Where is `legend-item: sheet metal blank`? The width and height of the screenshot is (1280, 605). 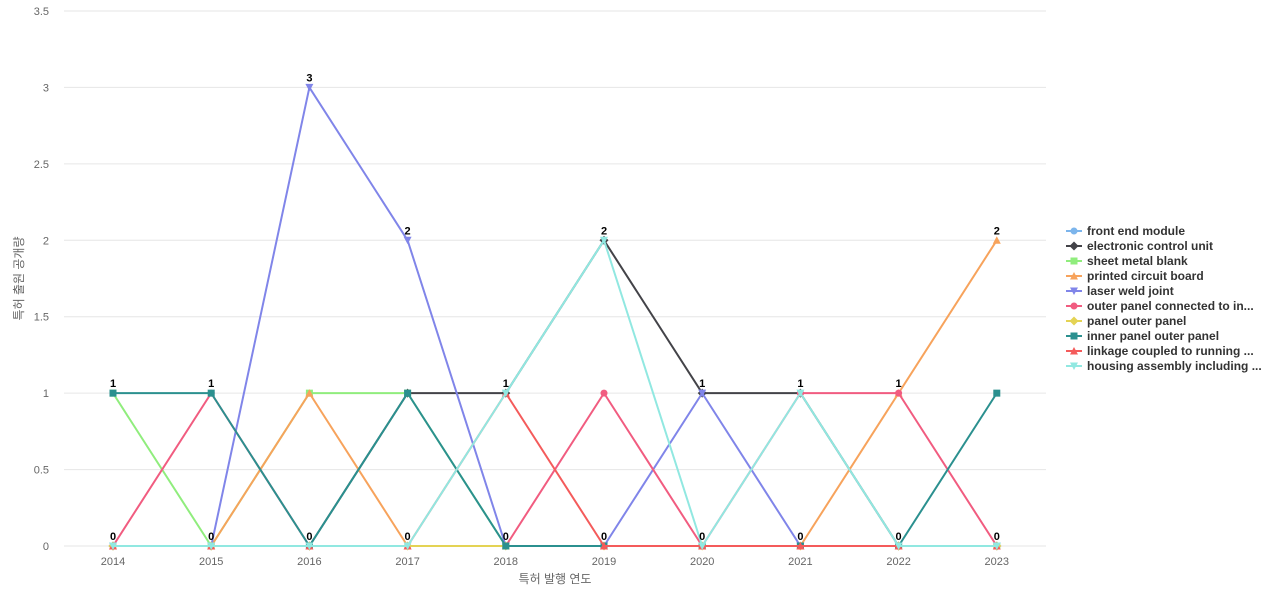 legend-item: sheet metal blank is located at coordinates (1127, 261).